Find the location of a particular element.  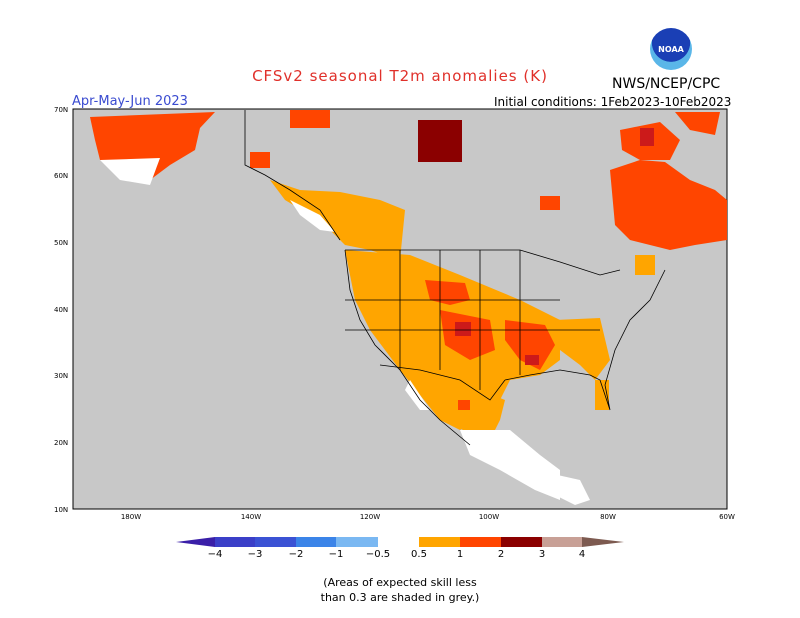

bc-white is located at coordinates (312, 216).